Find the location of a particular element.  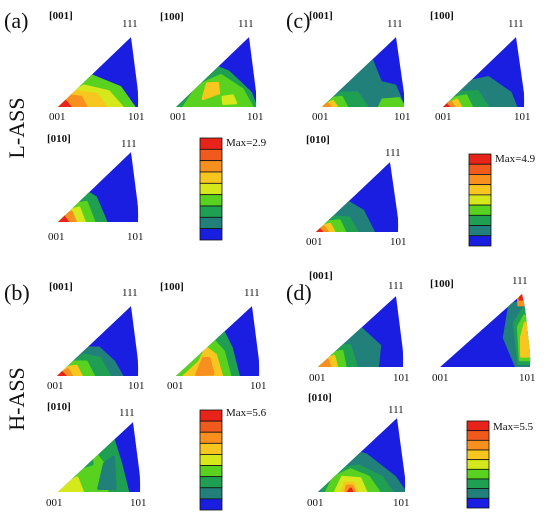

row-label: H-ASS is located at coordinates (16, 399).